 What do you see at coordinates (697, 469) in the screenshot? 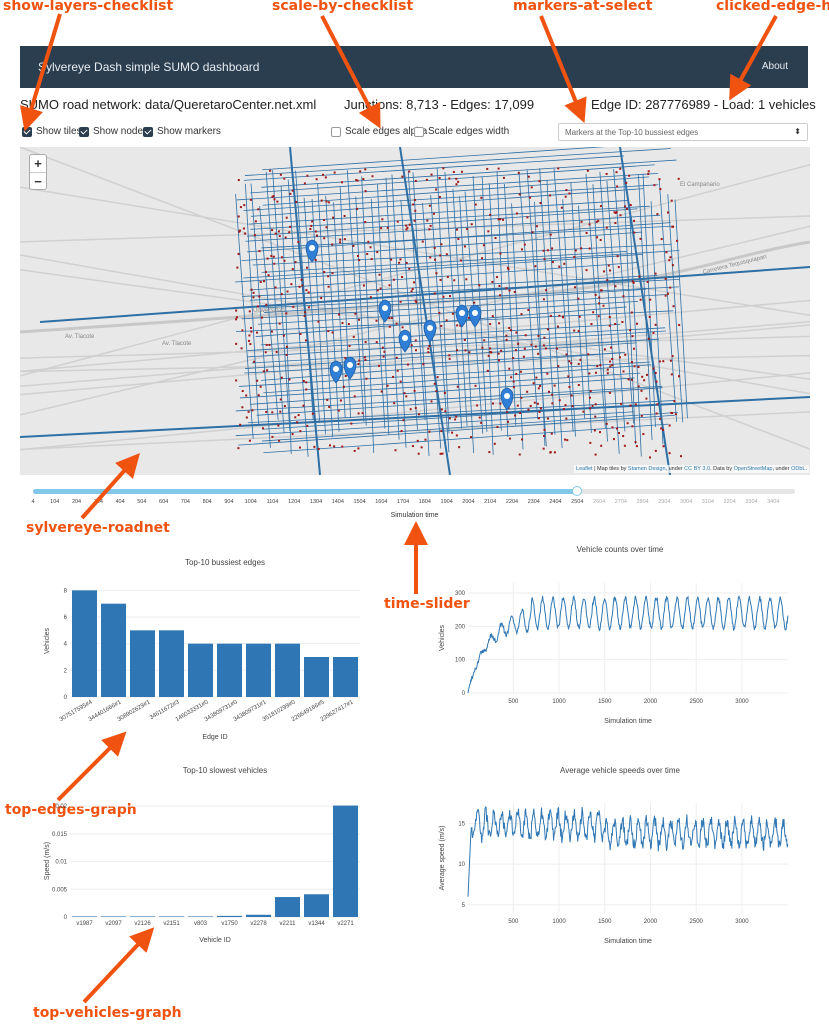
I see `cc-link: CC BY 3.0` at bounding box center [697, 469].